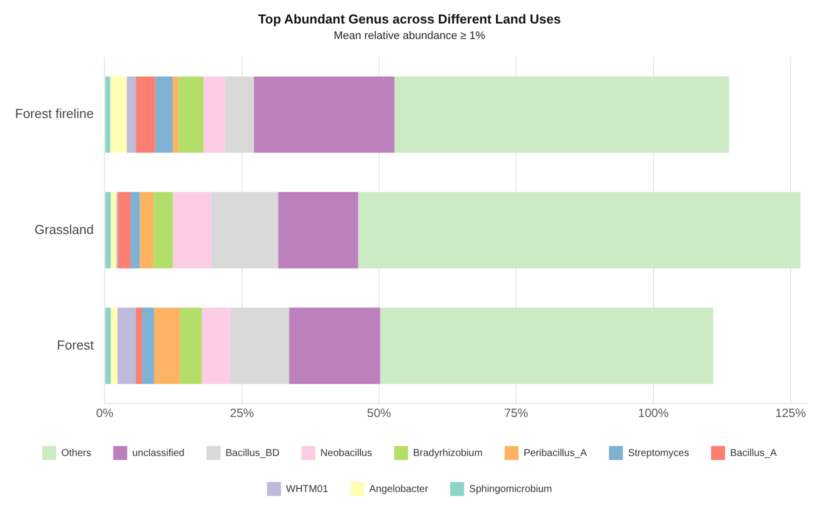 The width and height of the screenshot is (821, 514). Describe the element at coordinates (158, 453) in the screenshot. I see `legend-label: unclassified` at that location.